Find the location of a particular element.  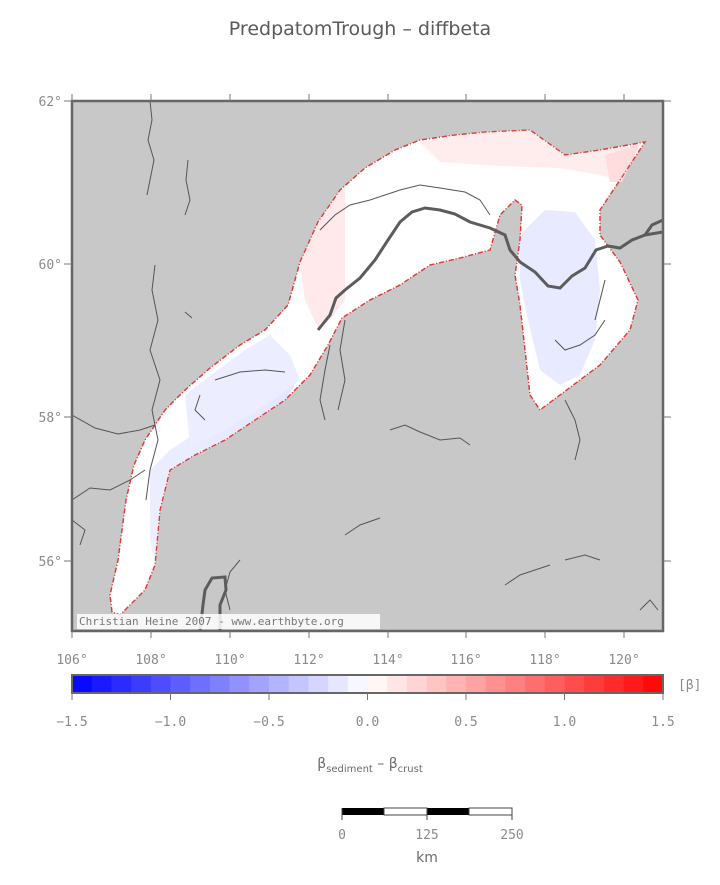

lon-label: 112° is located at coordinates (308, 660).